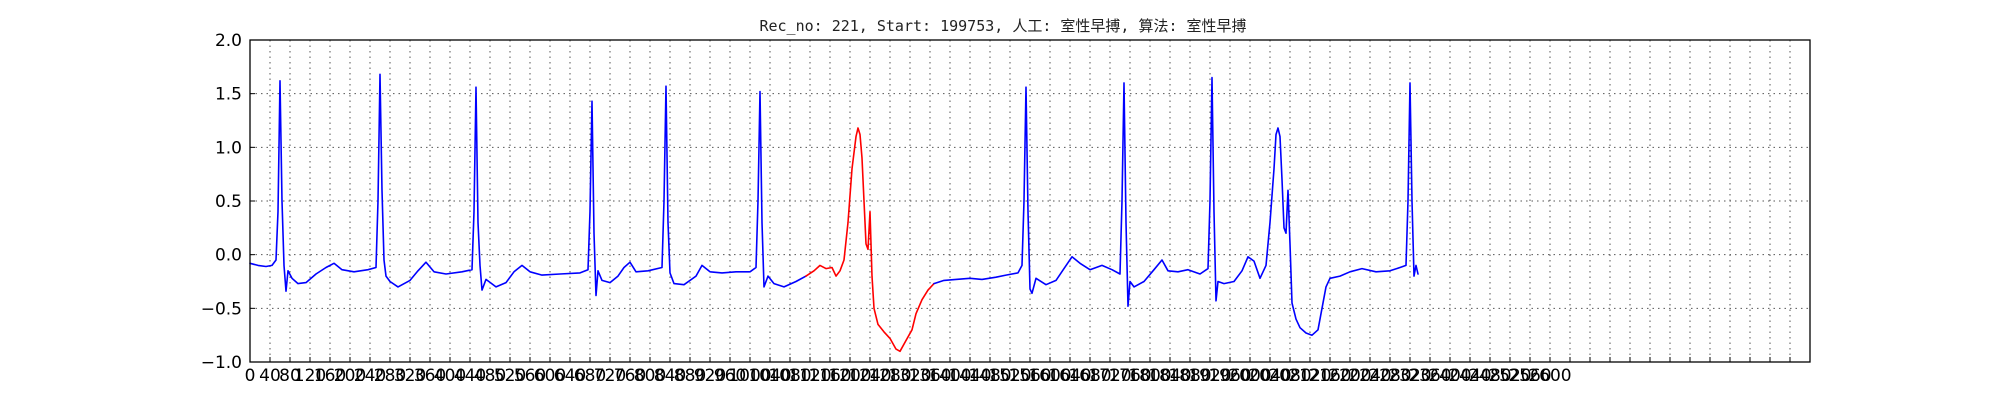  What do you see at coordinates (530, 376) in the screenshot?
I see `x-tick-label: 560` at bounding box center [530, 376].